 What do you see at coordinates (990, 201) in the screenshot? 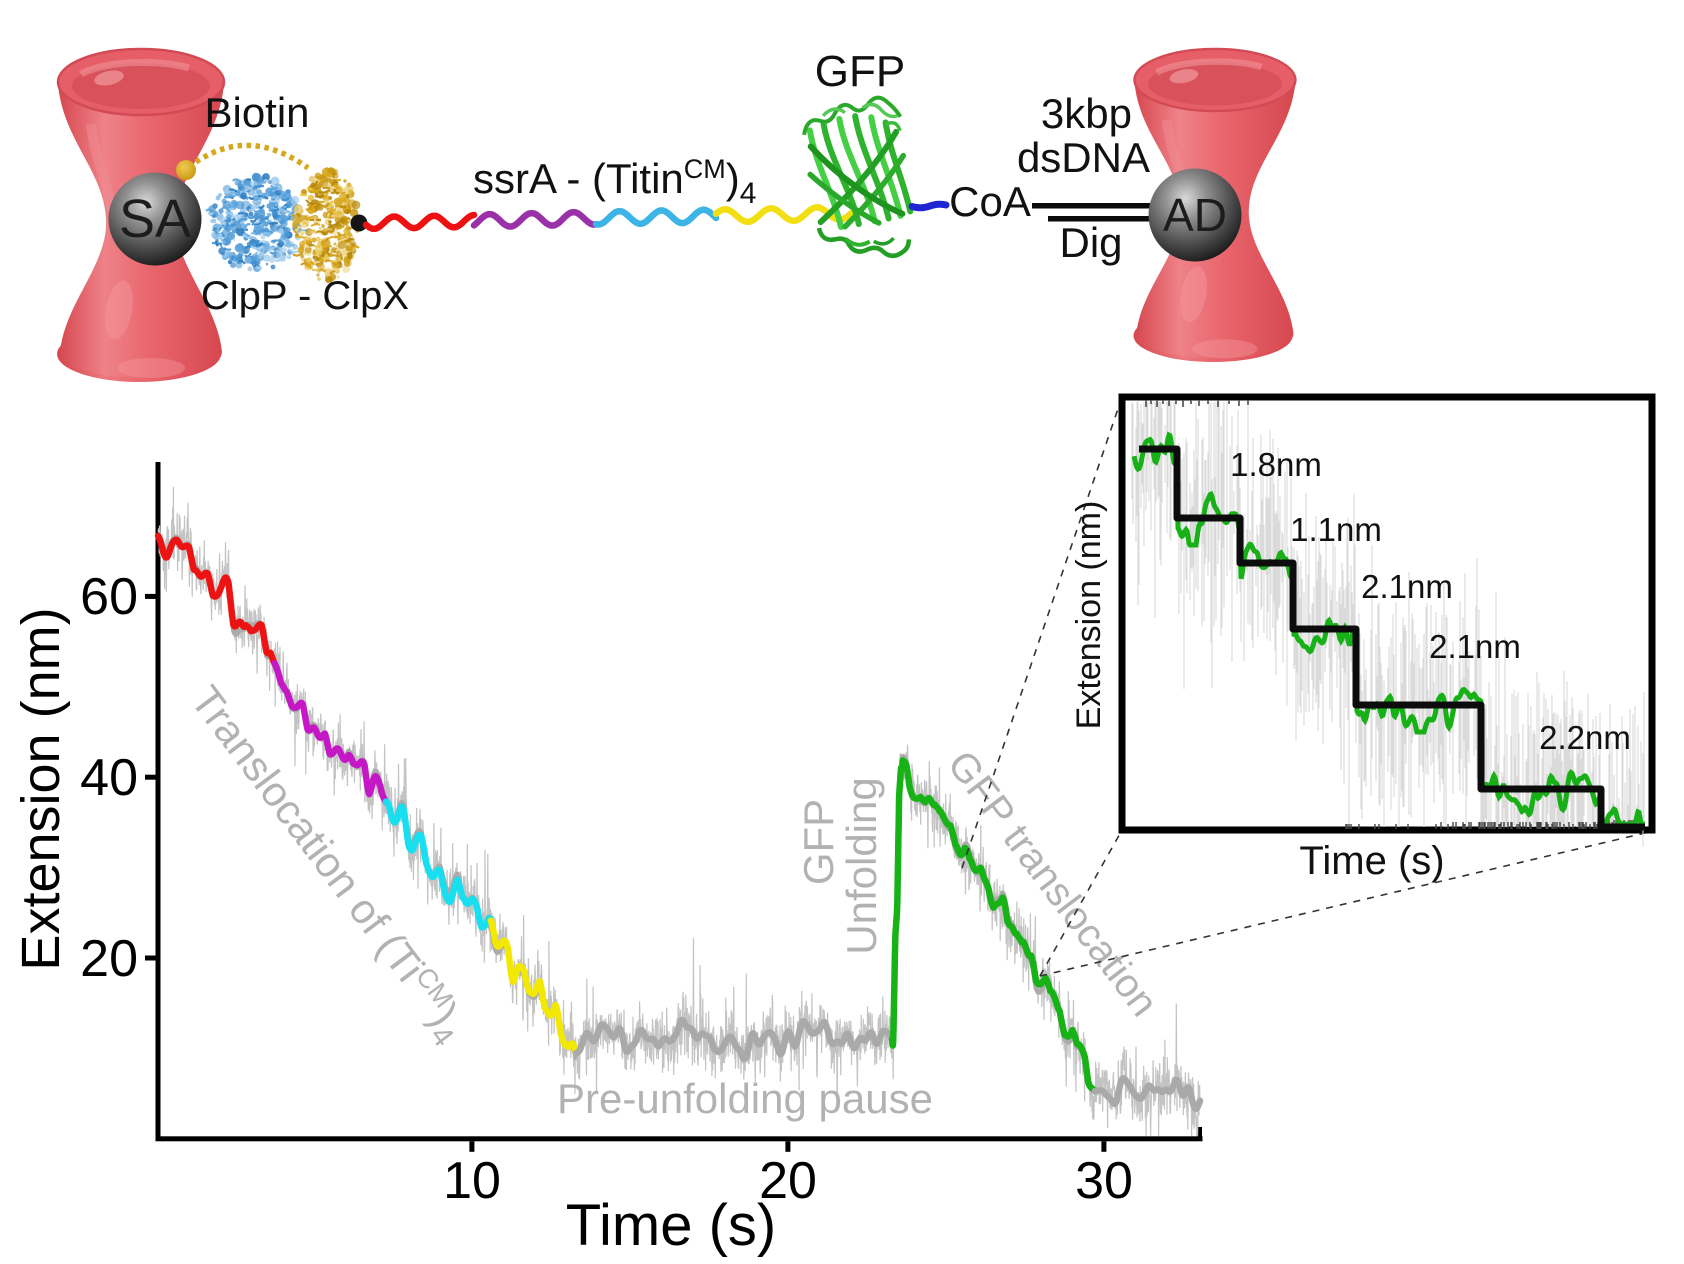
I see `svg-text: CoA` at bounding box center [990, 201].